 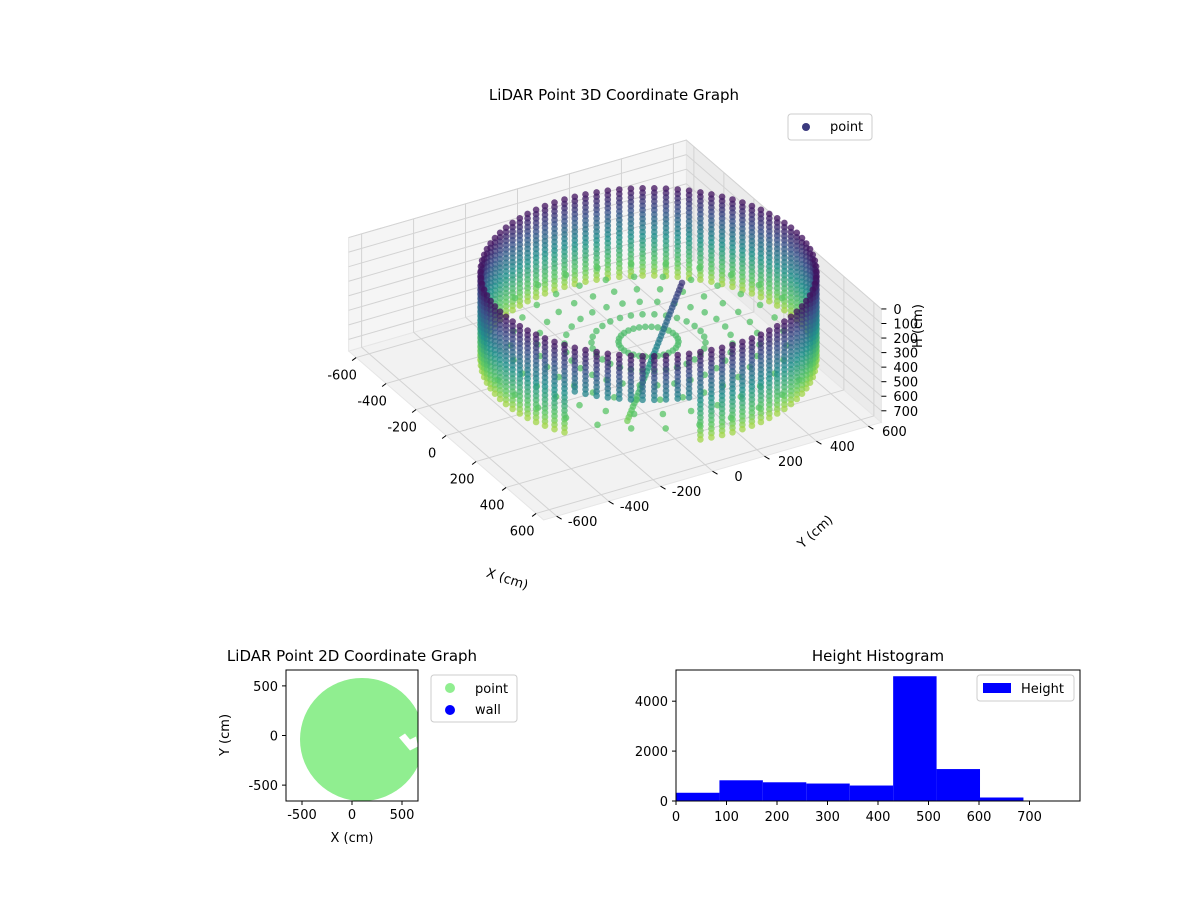 I want to click on y-tick-label-2d: 0, so click(x=274, y=737).